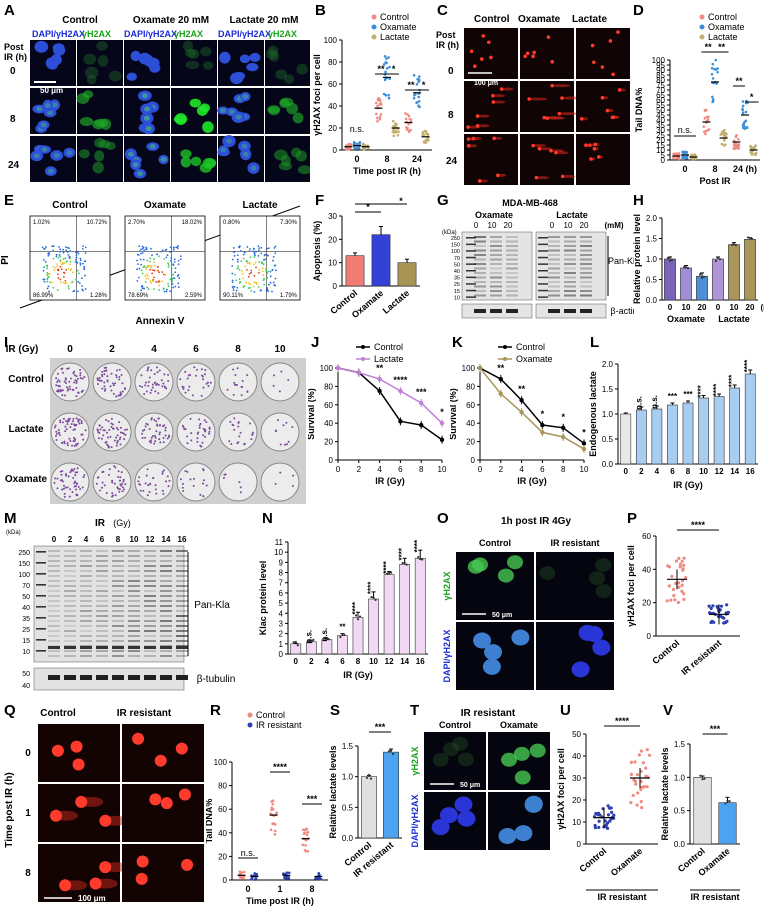 Image resolution: width=765 pixels, height=909 pixels. What do you see at coordinates (680, 777) in the screenshot?
I see `panel-v-ytick-label: 1.0` at bounding box center [680, 777].